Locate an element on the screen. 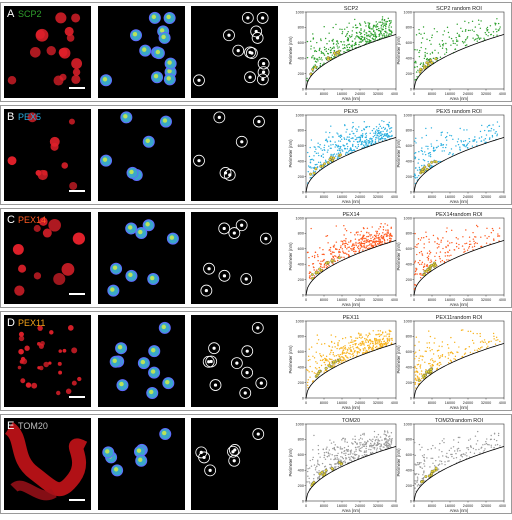  y-axis-label: Perimeter (nm) is located at coordinates (290, 359).